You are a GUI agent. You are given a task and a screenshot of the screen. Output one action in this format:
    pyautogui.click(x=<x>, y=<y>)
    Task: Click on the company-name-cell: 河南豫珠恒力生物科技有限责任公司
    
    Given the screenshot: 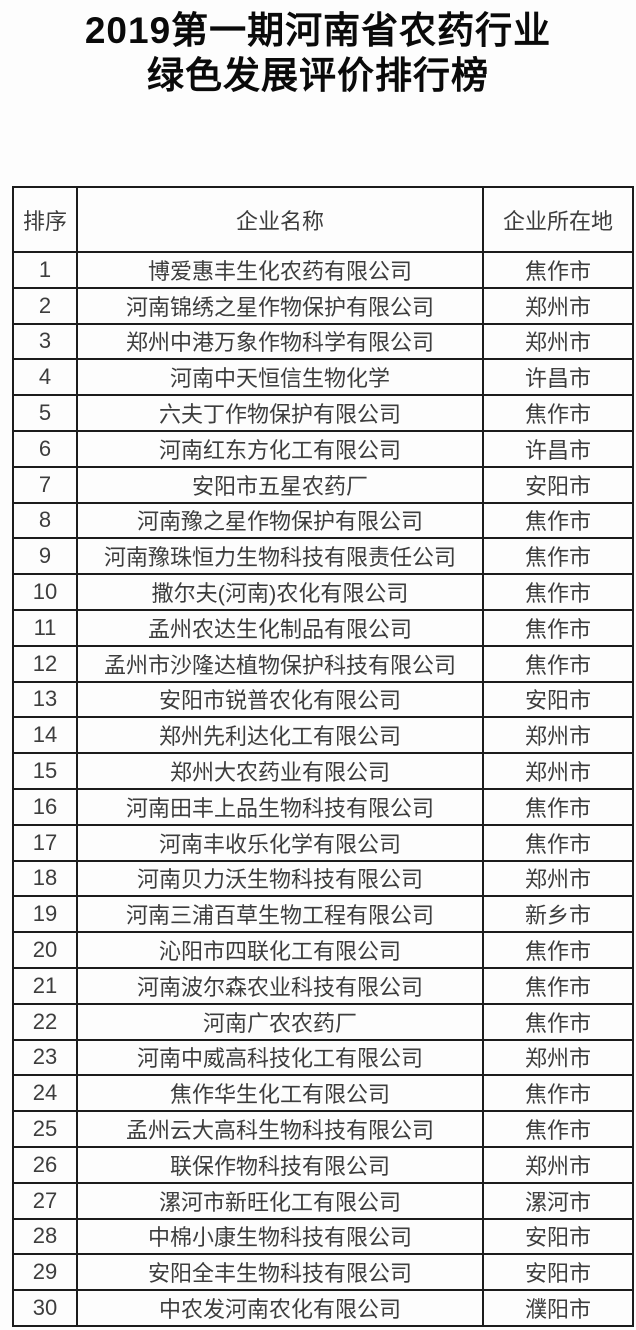 What is the action you would take?
    pyautogui.click(x=280, y=556)
    